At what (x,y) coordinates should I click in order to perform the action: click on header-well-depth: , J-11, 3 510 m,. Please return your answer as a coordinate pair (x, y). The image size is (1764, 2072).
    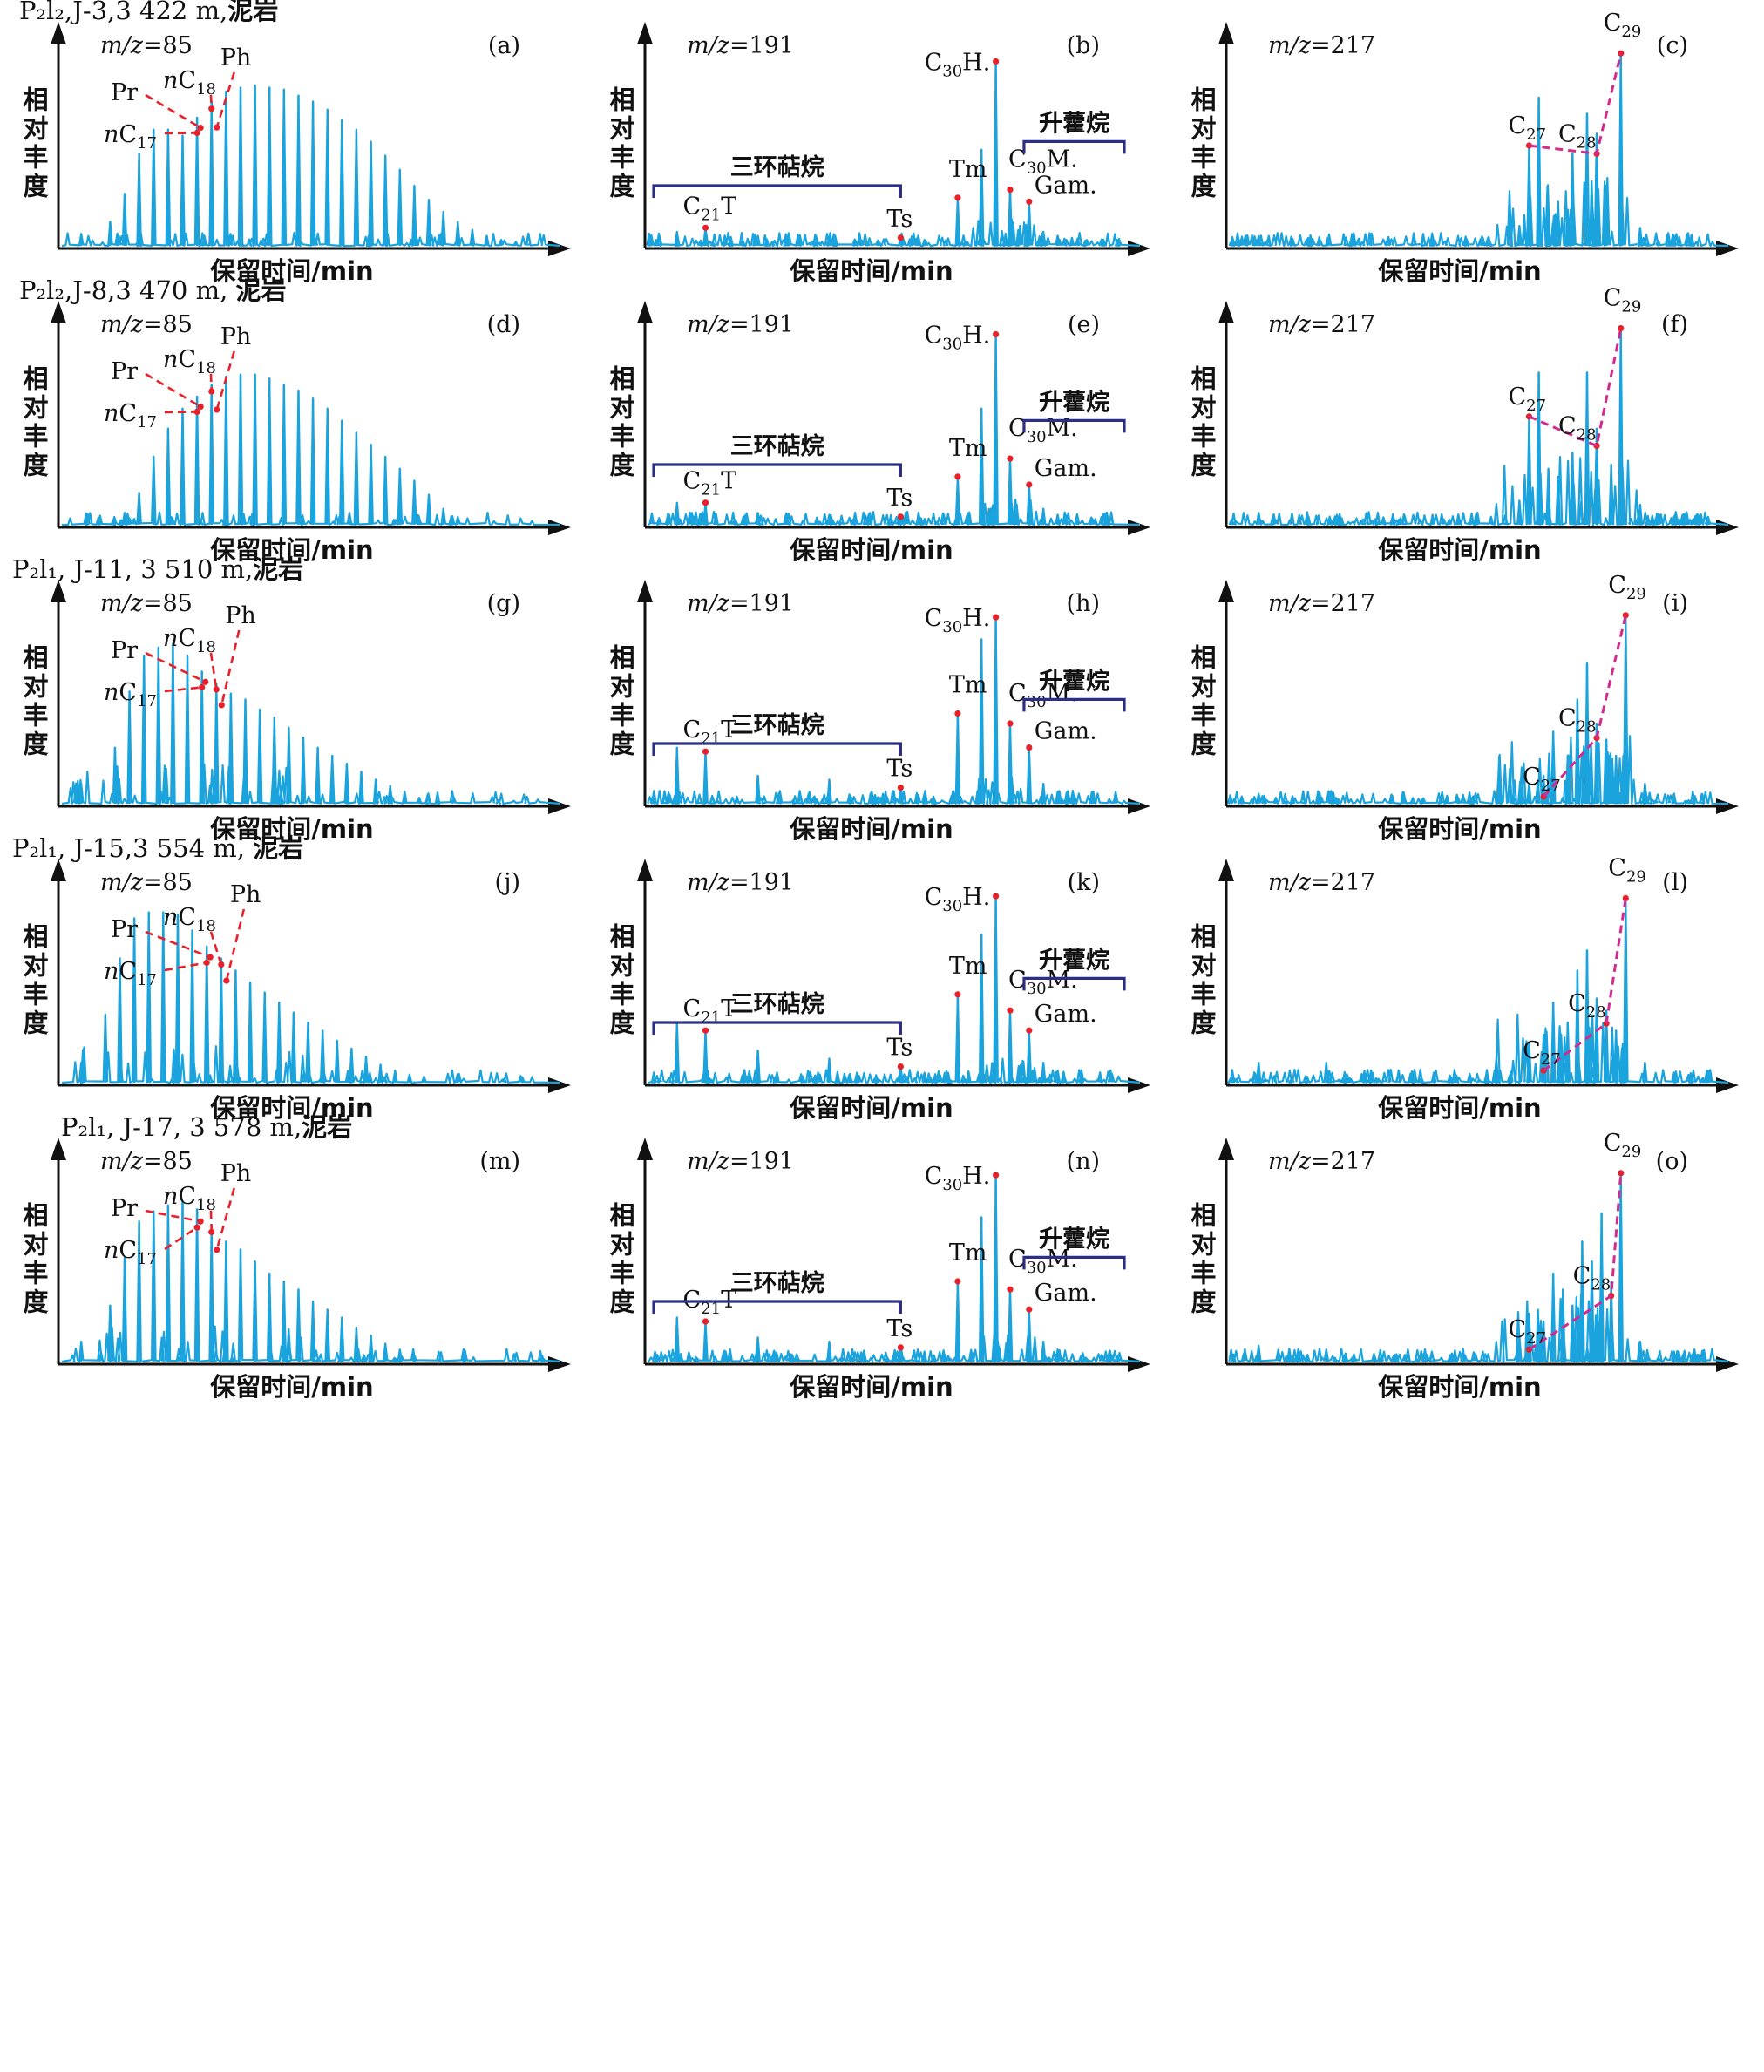
    Looking at the image, I should click on (155, 569).